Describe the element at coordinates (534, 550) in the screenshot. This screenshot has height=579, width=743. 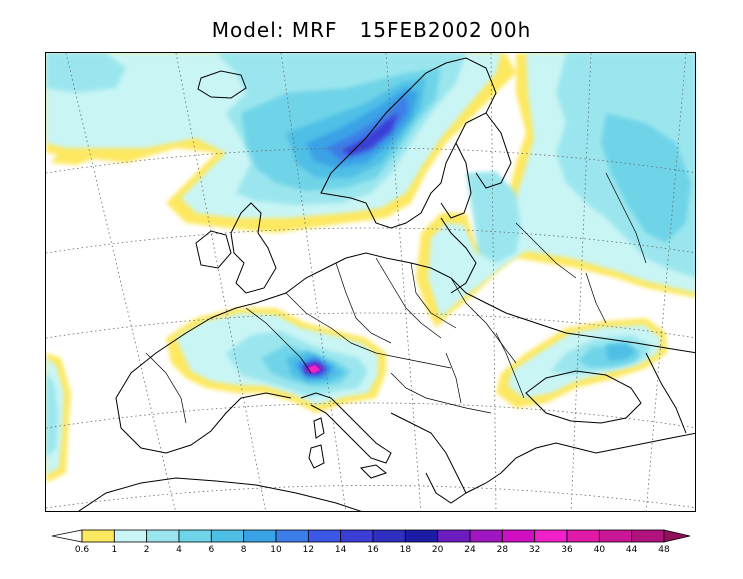
I see `colorbar-tick-label: 32` at that location.